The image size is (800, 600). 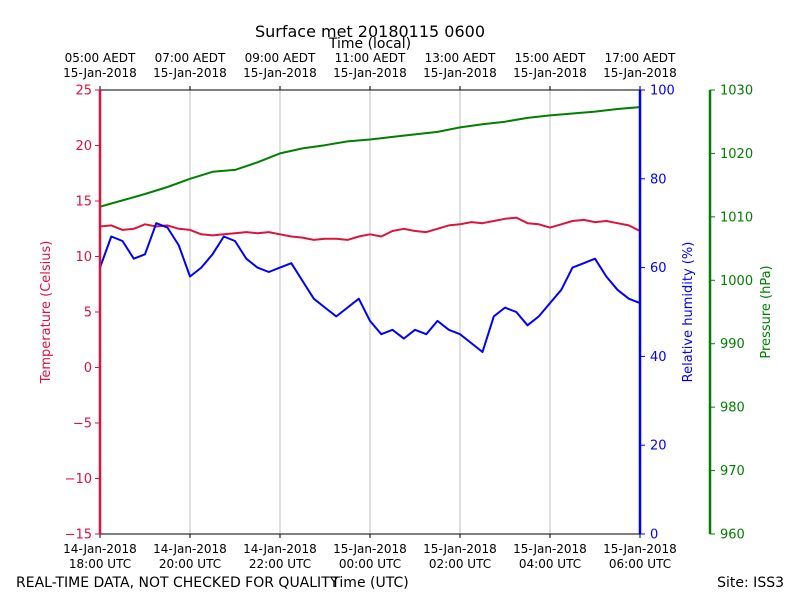 What do you see at coordinates (100, 58) in the screenshot?
I see `top-tick-label-time: 05:00 AEDT` at bounding box center [100, 58].